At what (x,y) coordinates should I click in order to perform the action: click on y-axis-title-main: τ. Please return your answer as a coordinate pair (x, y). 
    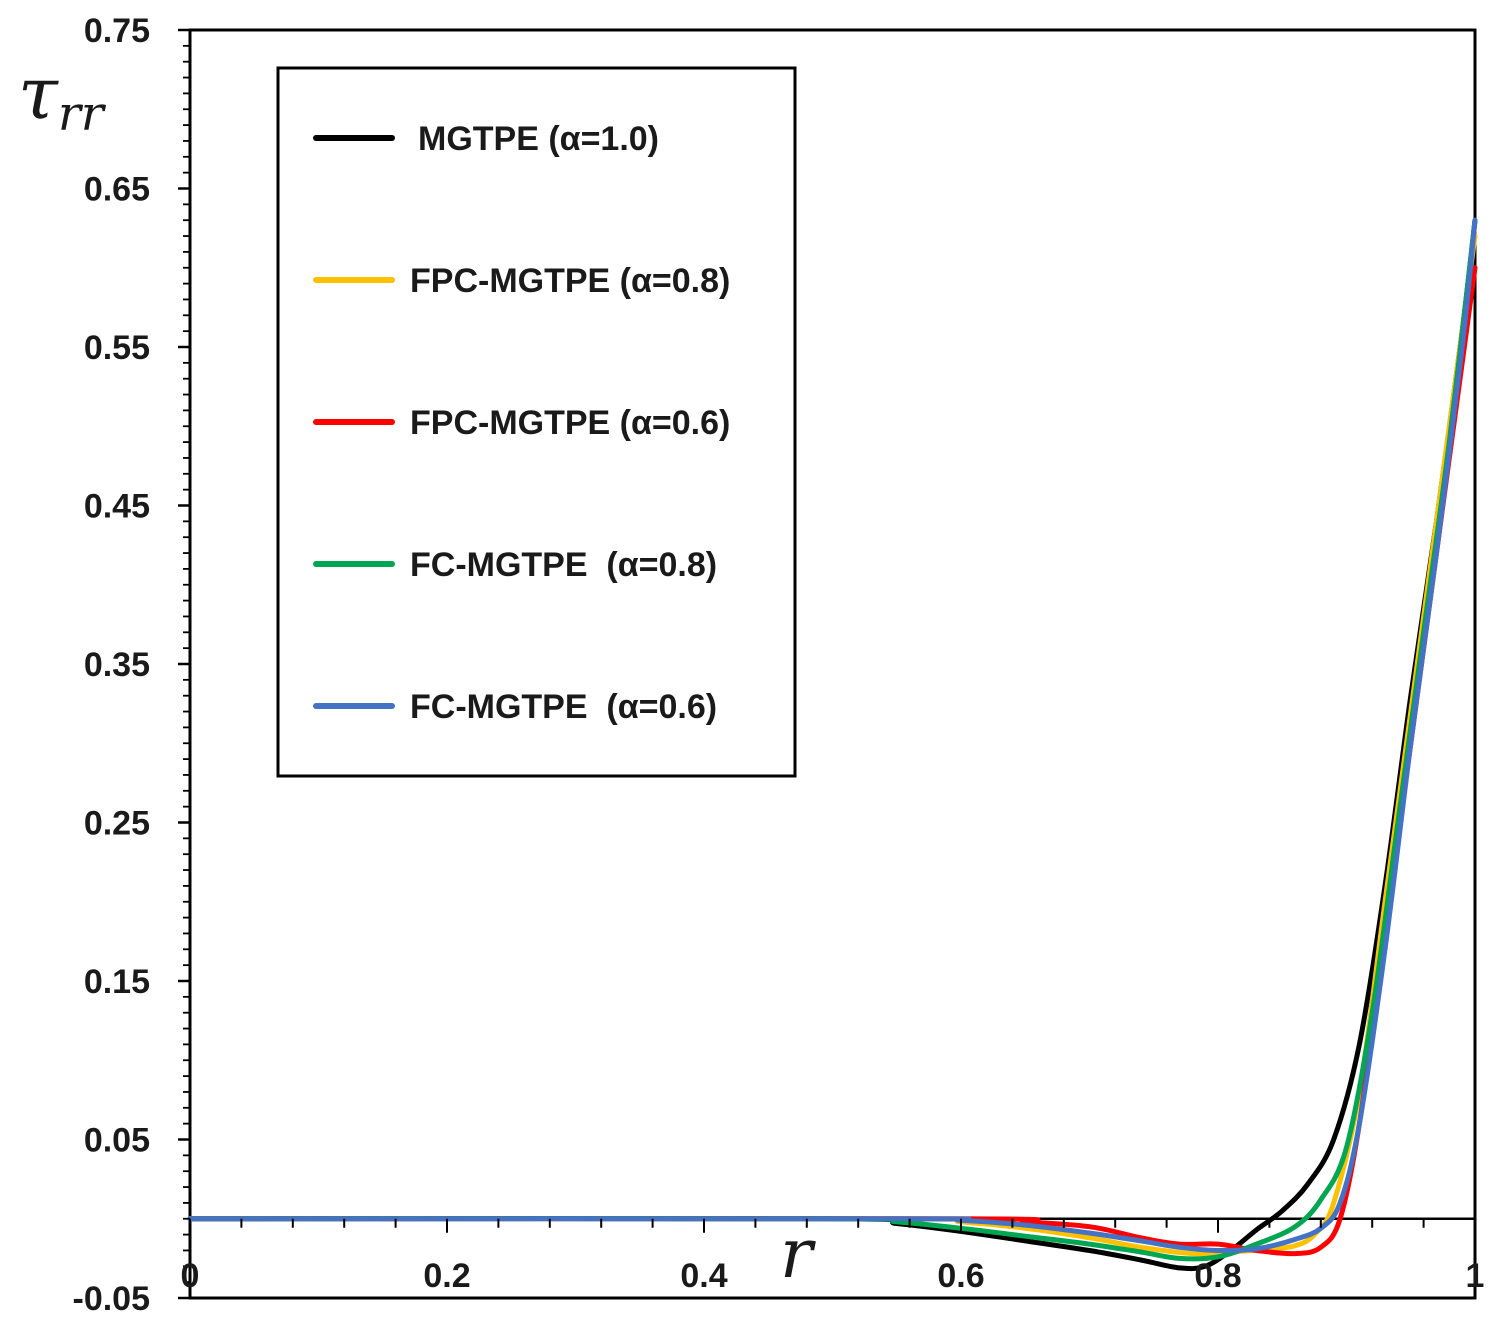
    Looking at the image, I should click on (38, 93).